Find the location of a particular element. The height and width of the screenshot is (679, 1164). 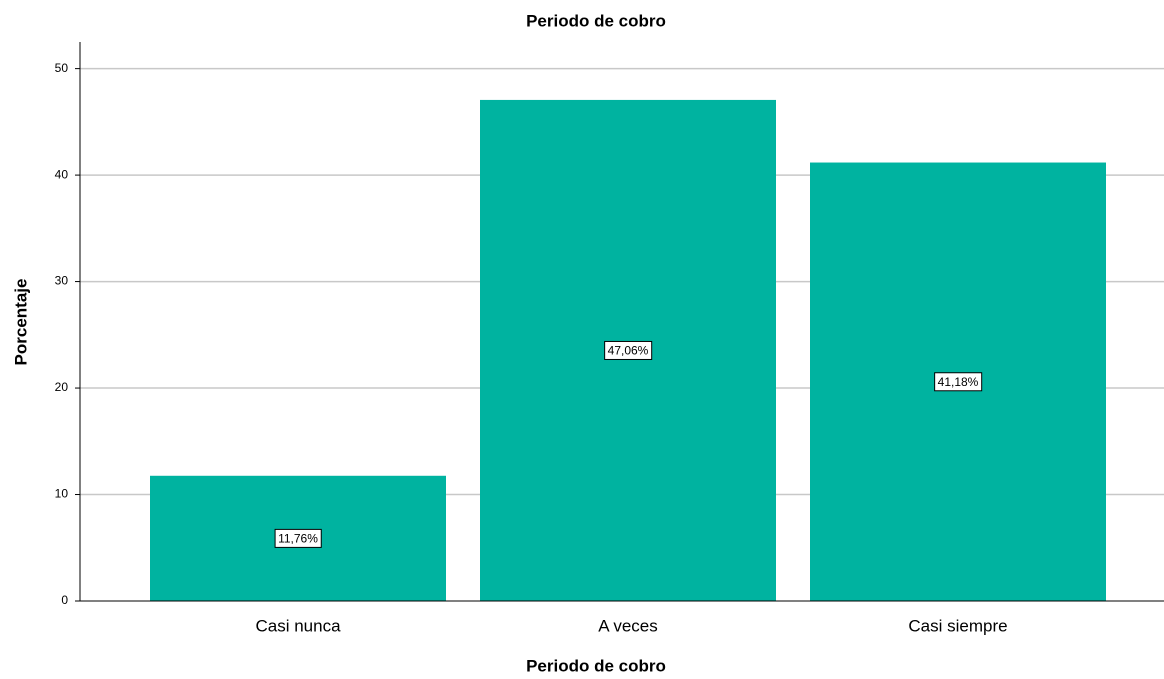

value-label: 47,06% is located at coordinates (628, 351).